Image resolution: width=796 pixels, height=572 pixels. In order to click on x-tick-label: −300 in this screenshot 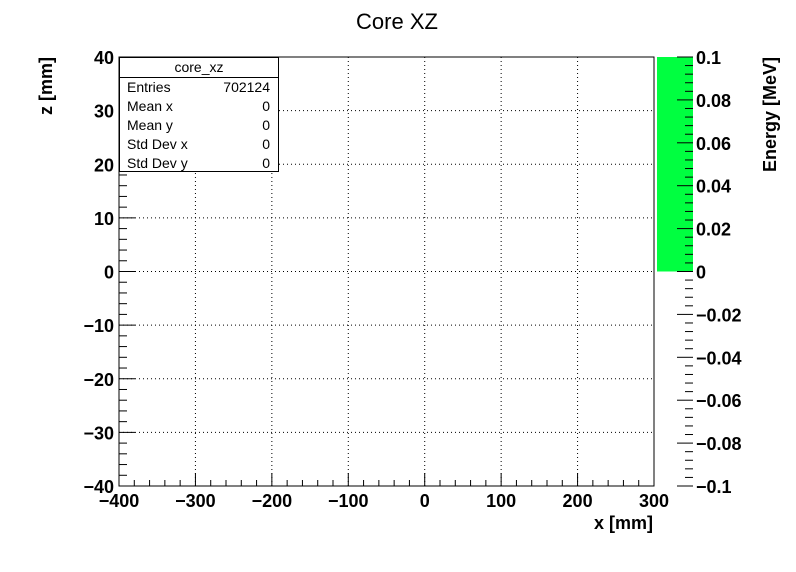, I will do `click(195, 501)`.